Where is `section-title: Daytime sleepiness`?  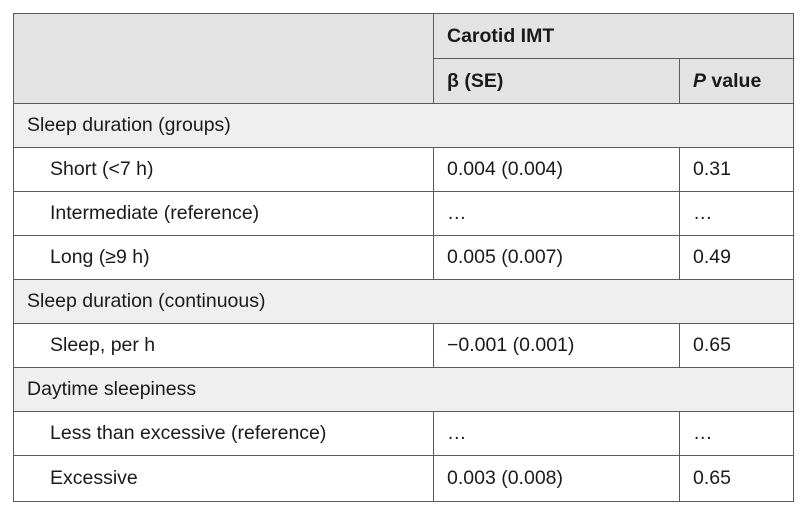 section-title: Daytime sleepiness is located at coordinates (403, 389).